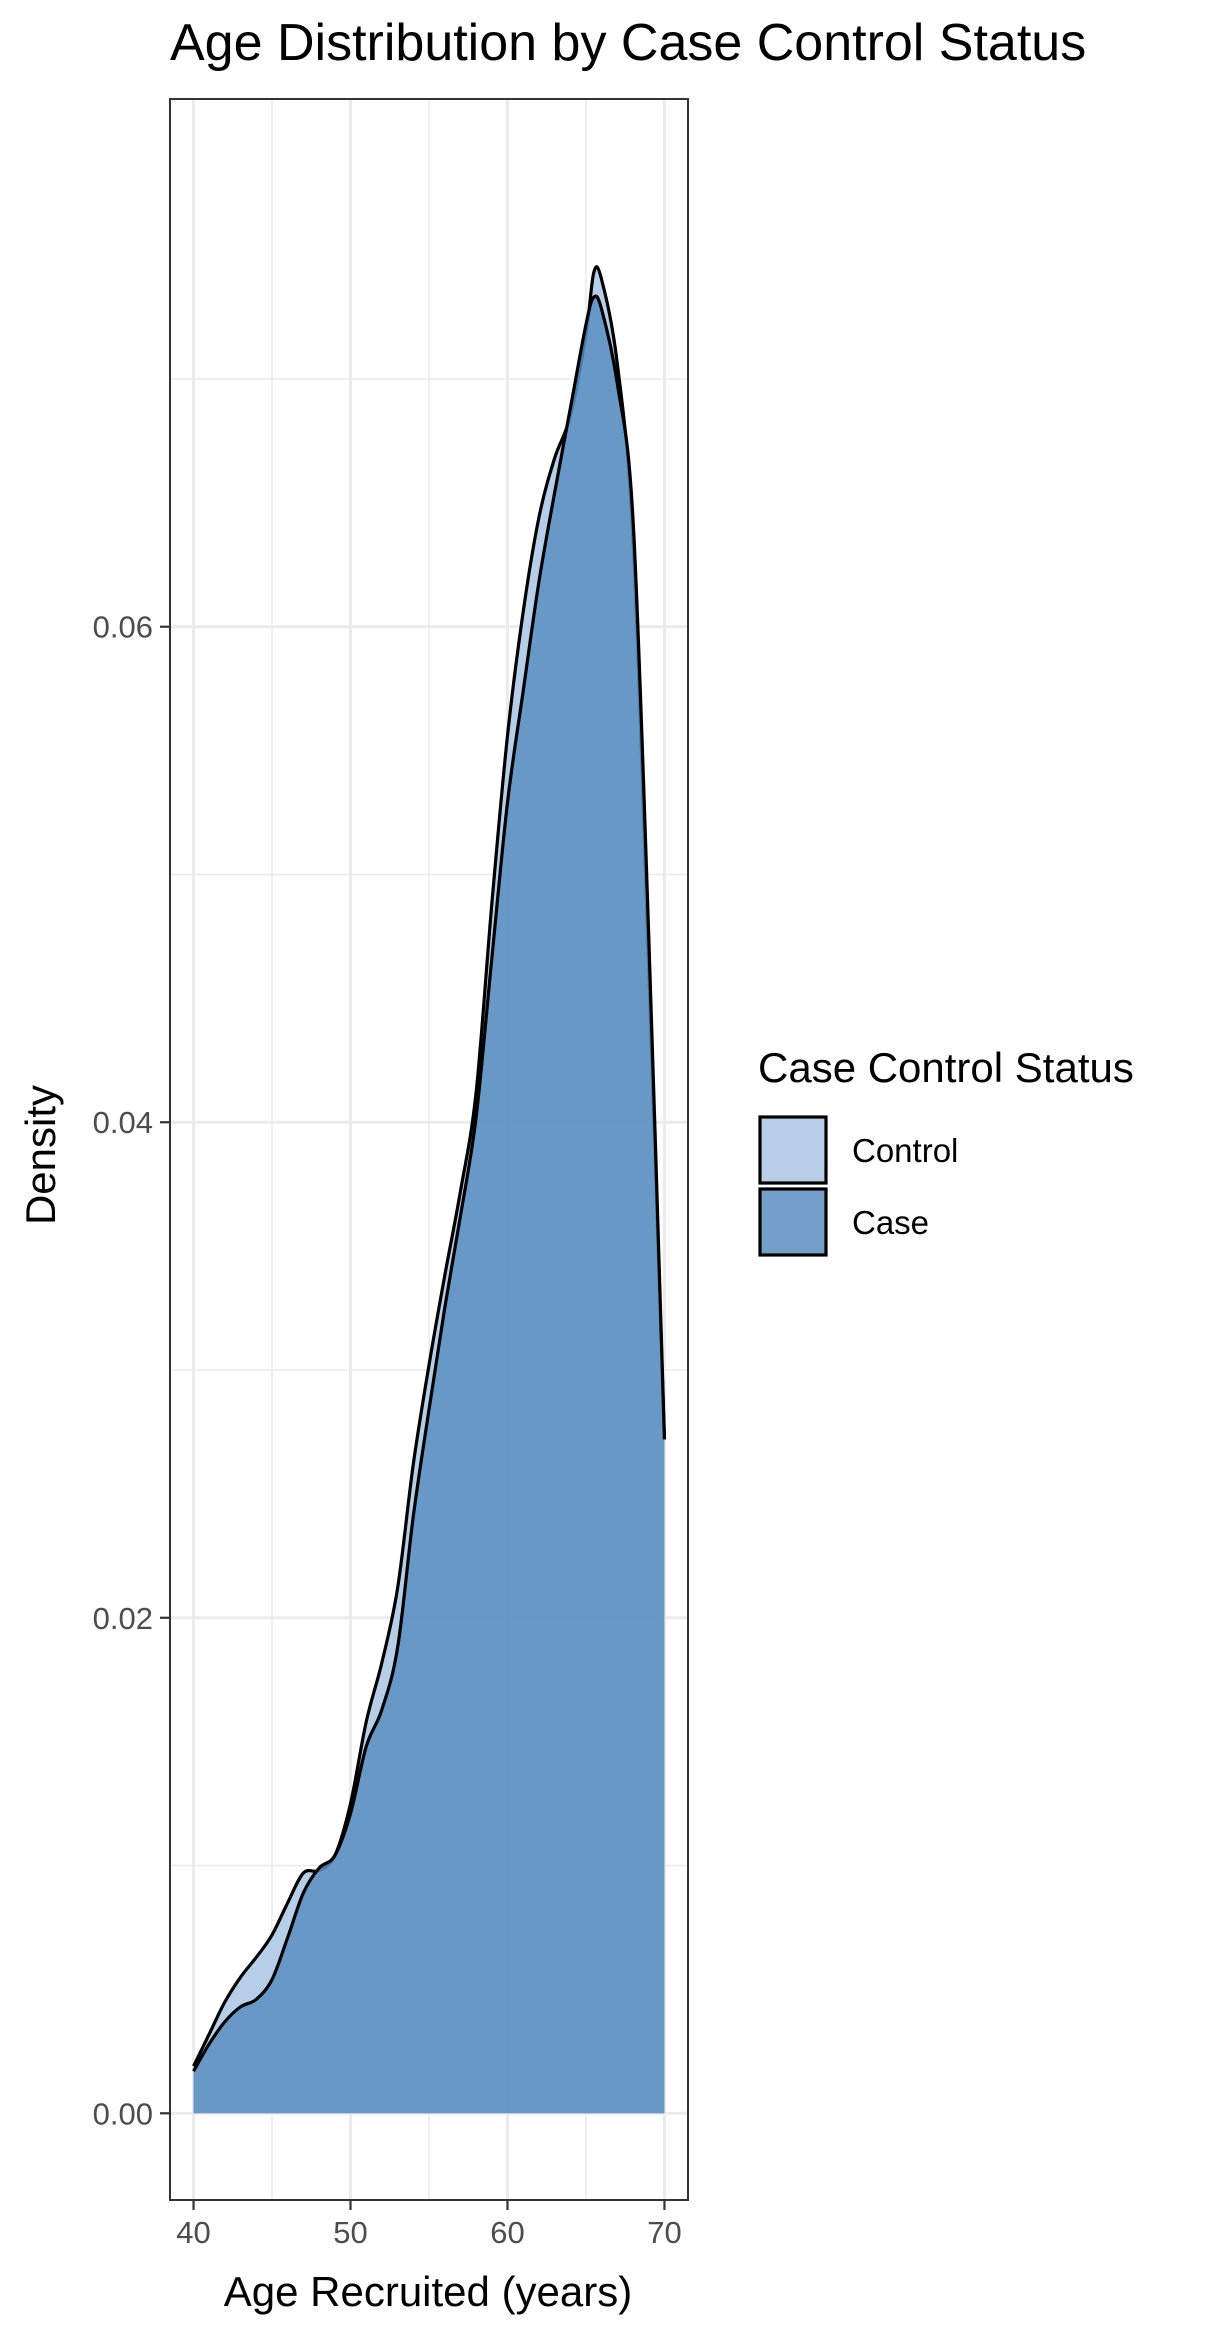 Image resolution: width=1209 pixels, height=2337 pixels. I want to click on x-tick-label: 70, so click(664, 2232).